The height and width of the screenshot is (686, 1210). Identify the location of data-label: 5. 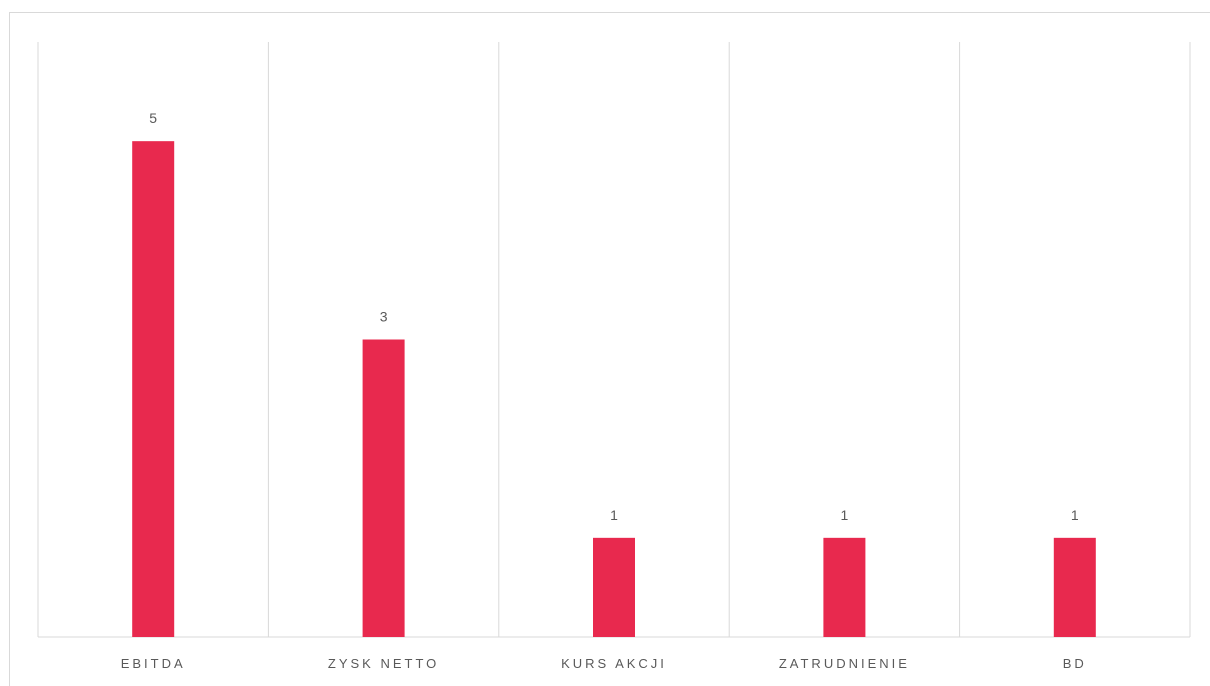
(153, 118).